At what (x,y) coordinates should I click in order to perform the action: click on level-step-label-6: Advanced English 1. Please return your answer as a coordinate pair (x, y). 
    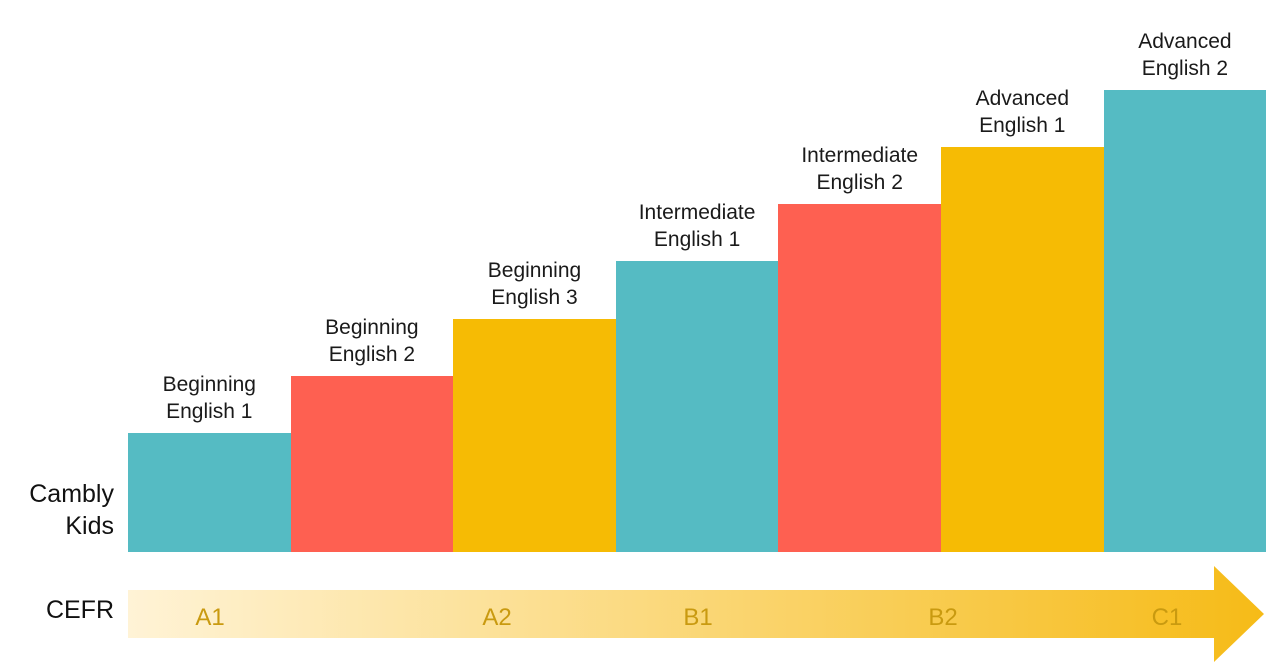
    Looking at the image, I should click on (1022, 112).